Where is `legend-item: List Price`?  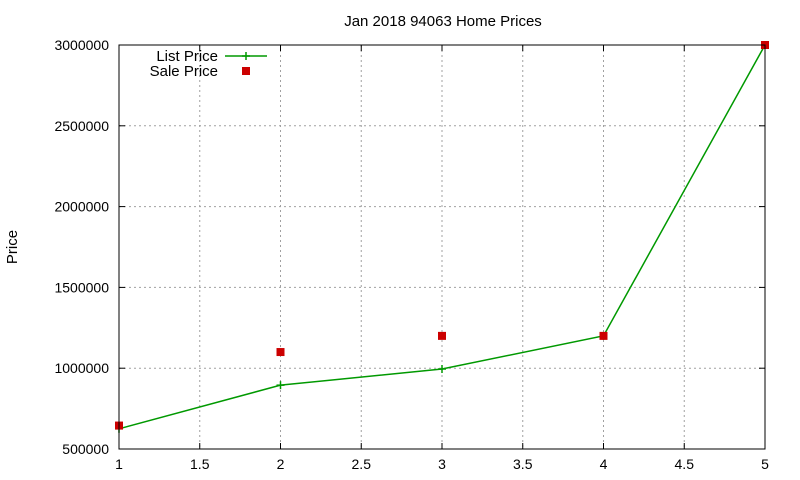
legend-item: List Price is located at coordinates (211, 56).